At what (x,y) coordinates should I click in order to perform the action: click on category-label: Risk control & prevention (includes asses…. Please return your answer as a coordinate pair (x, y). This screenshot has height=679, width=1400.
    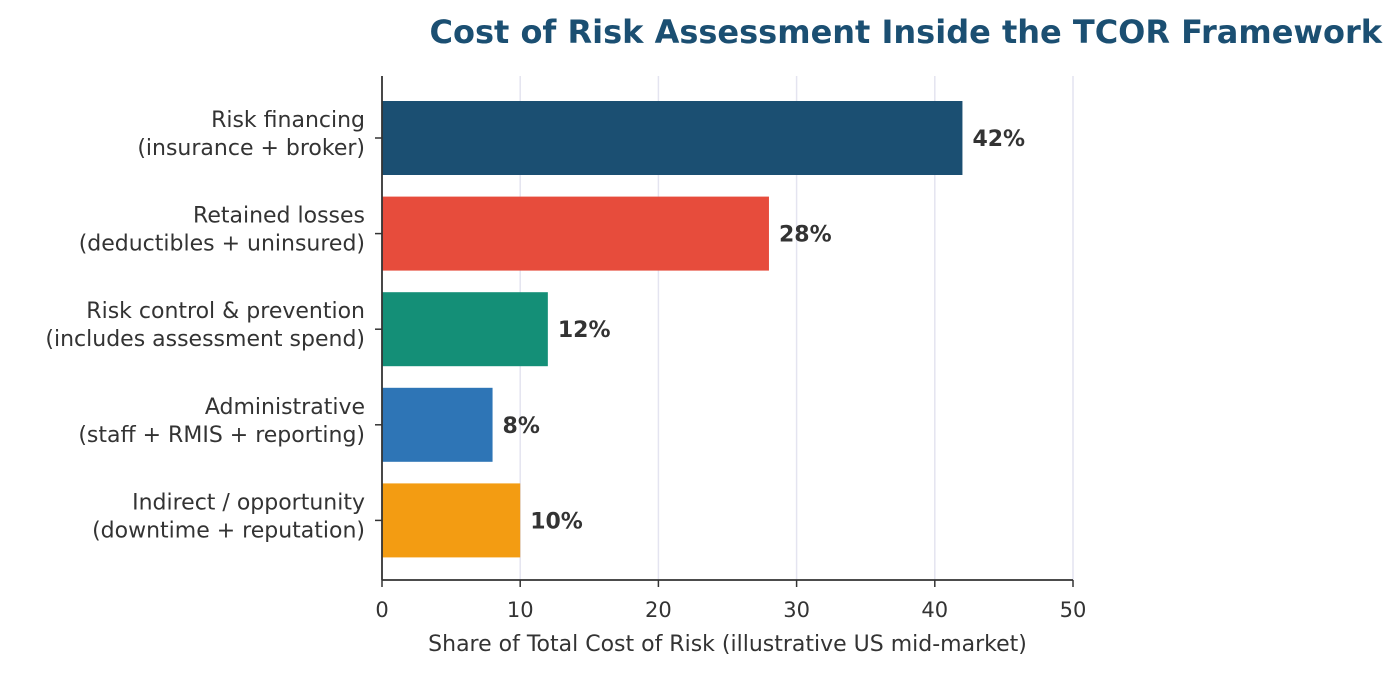
    Looking at the image, I should click on (205, 325).